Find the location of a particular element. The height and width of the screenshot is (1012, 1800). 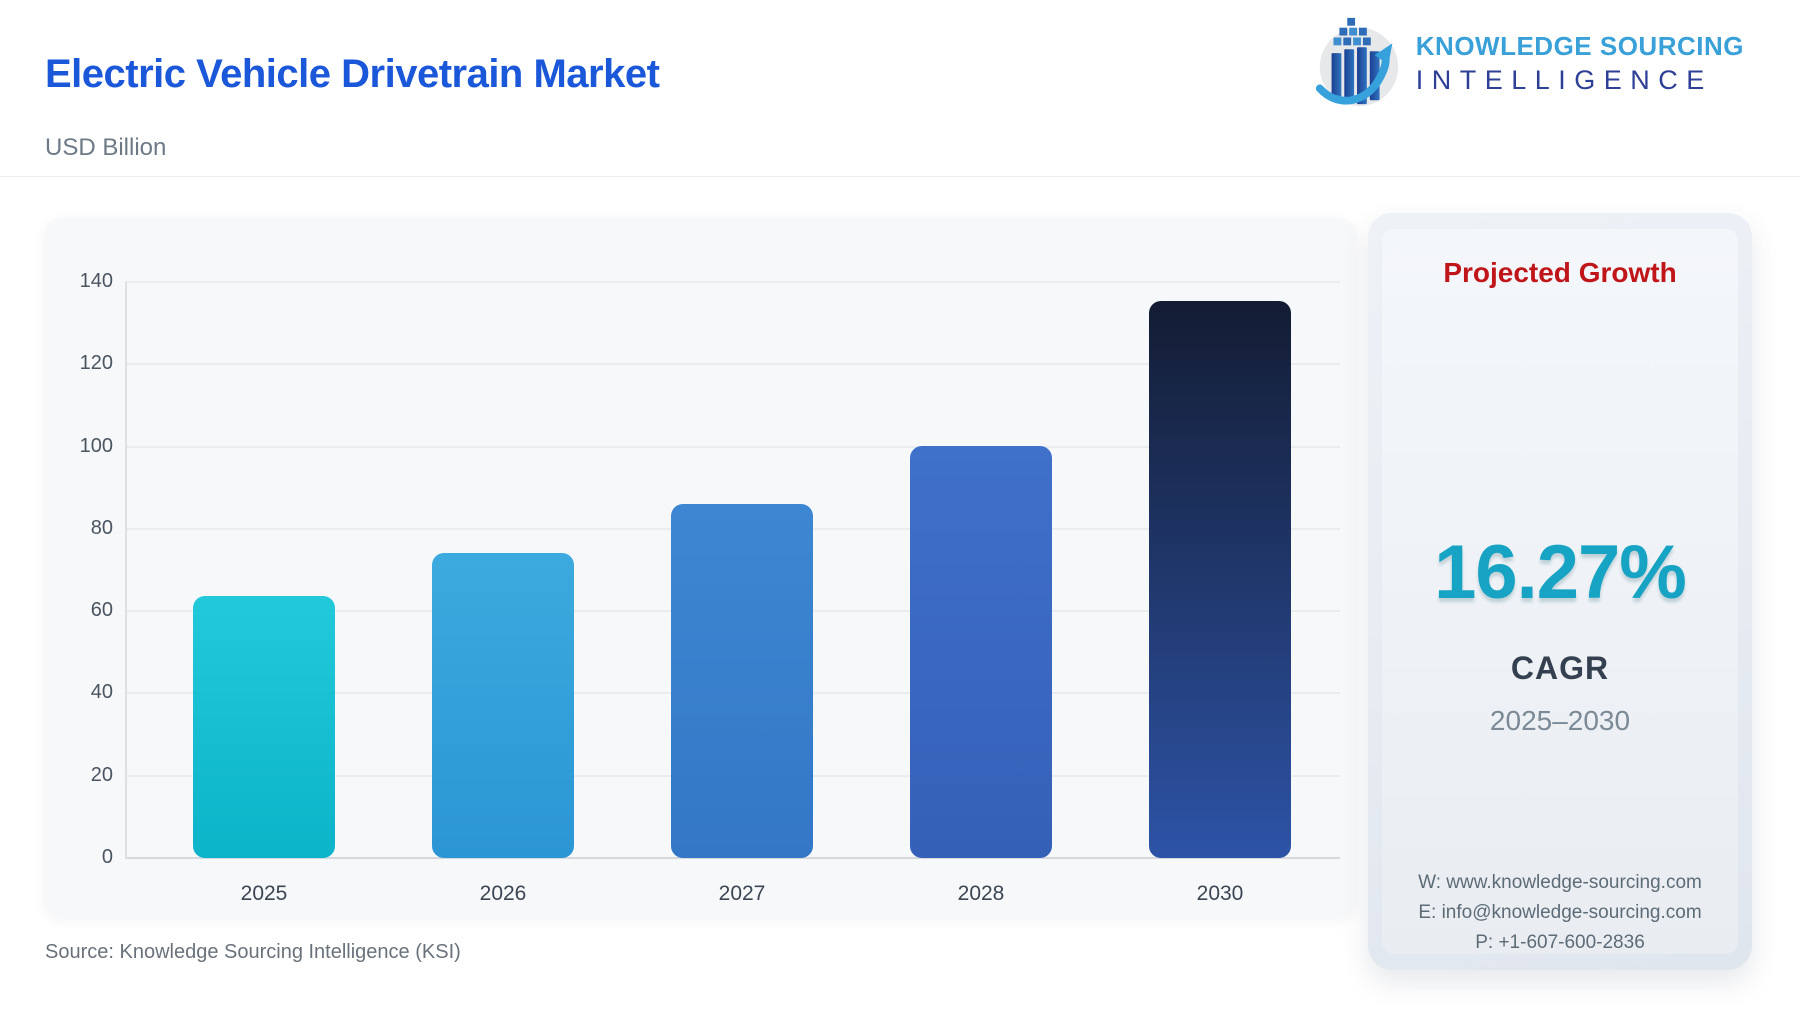

bar-2027 is located at coordinates (742, 680).